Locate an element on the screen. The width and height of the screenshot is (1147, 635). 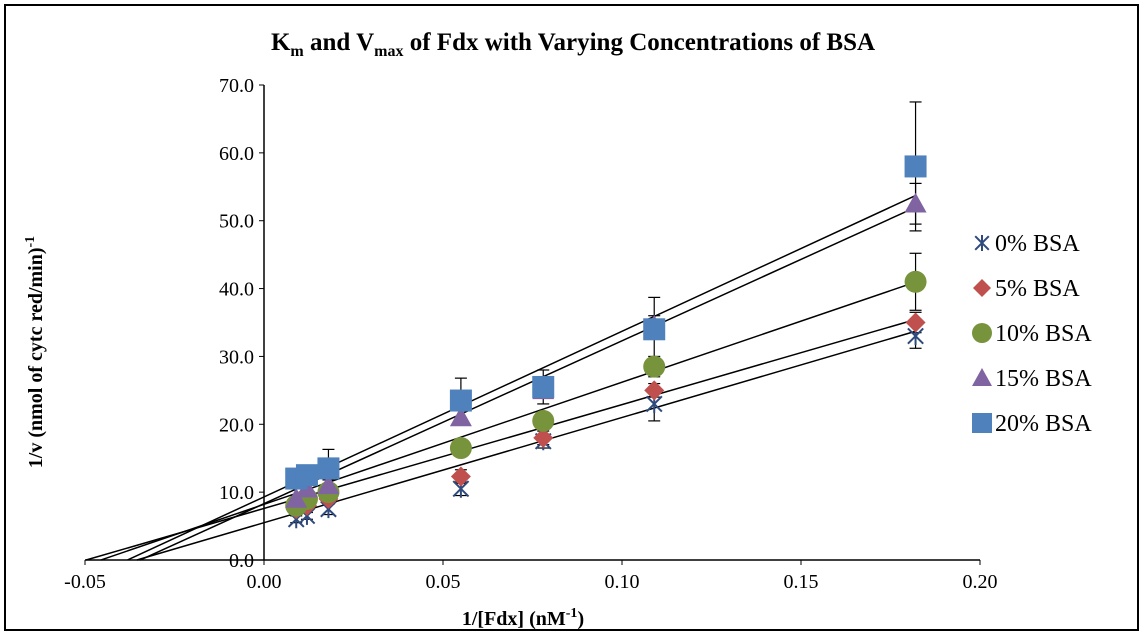
y-tick-label: 10.0 is located at coordinates (236, 493).